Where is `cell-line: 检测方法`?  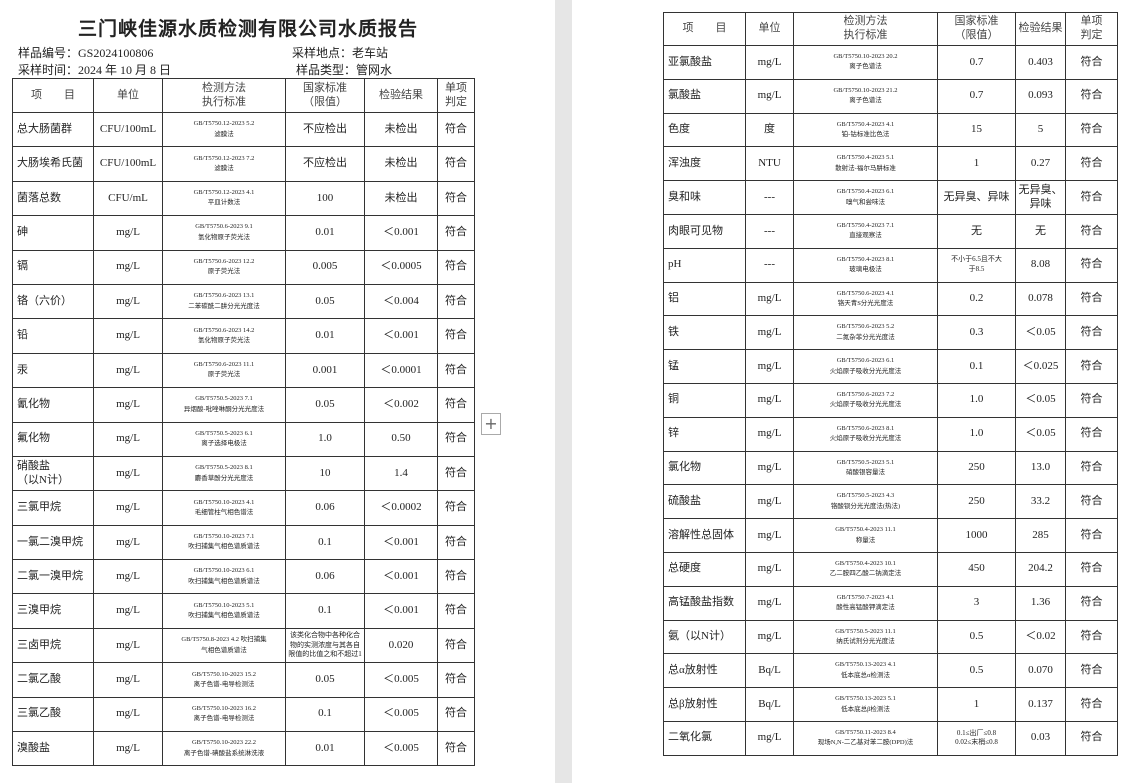
cell-line: 检测方法 is located at coordinates (224, 87).